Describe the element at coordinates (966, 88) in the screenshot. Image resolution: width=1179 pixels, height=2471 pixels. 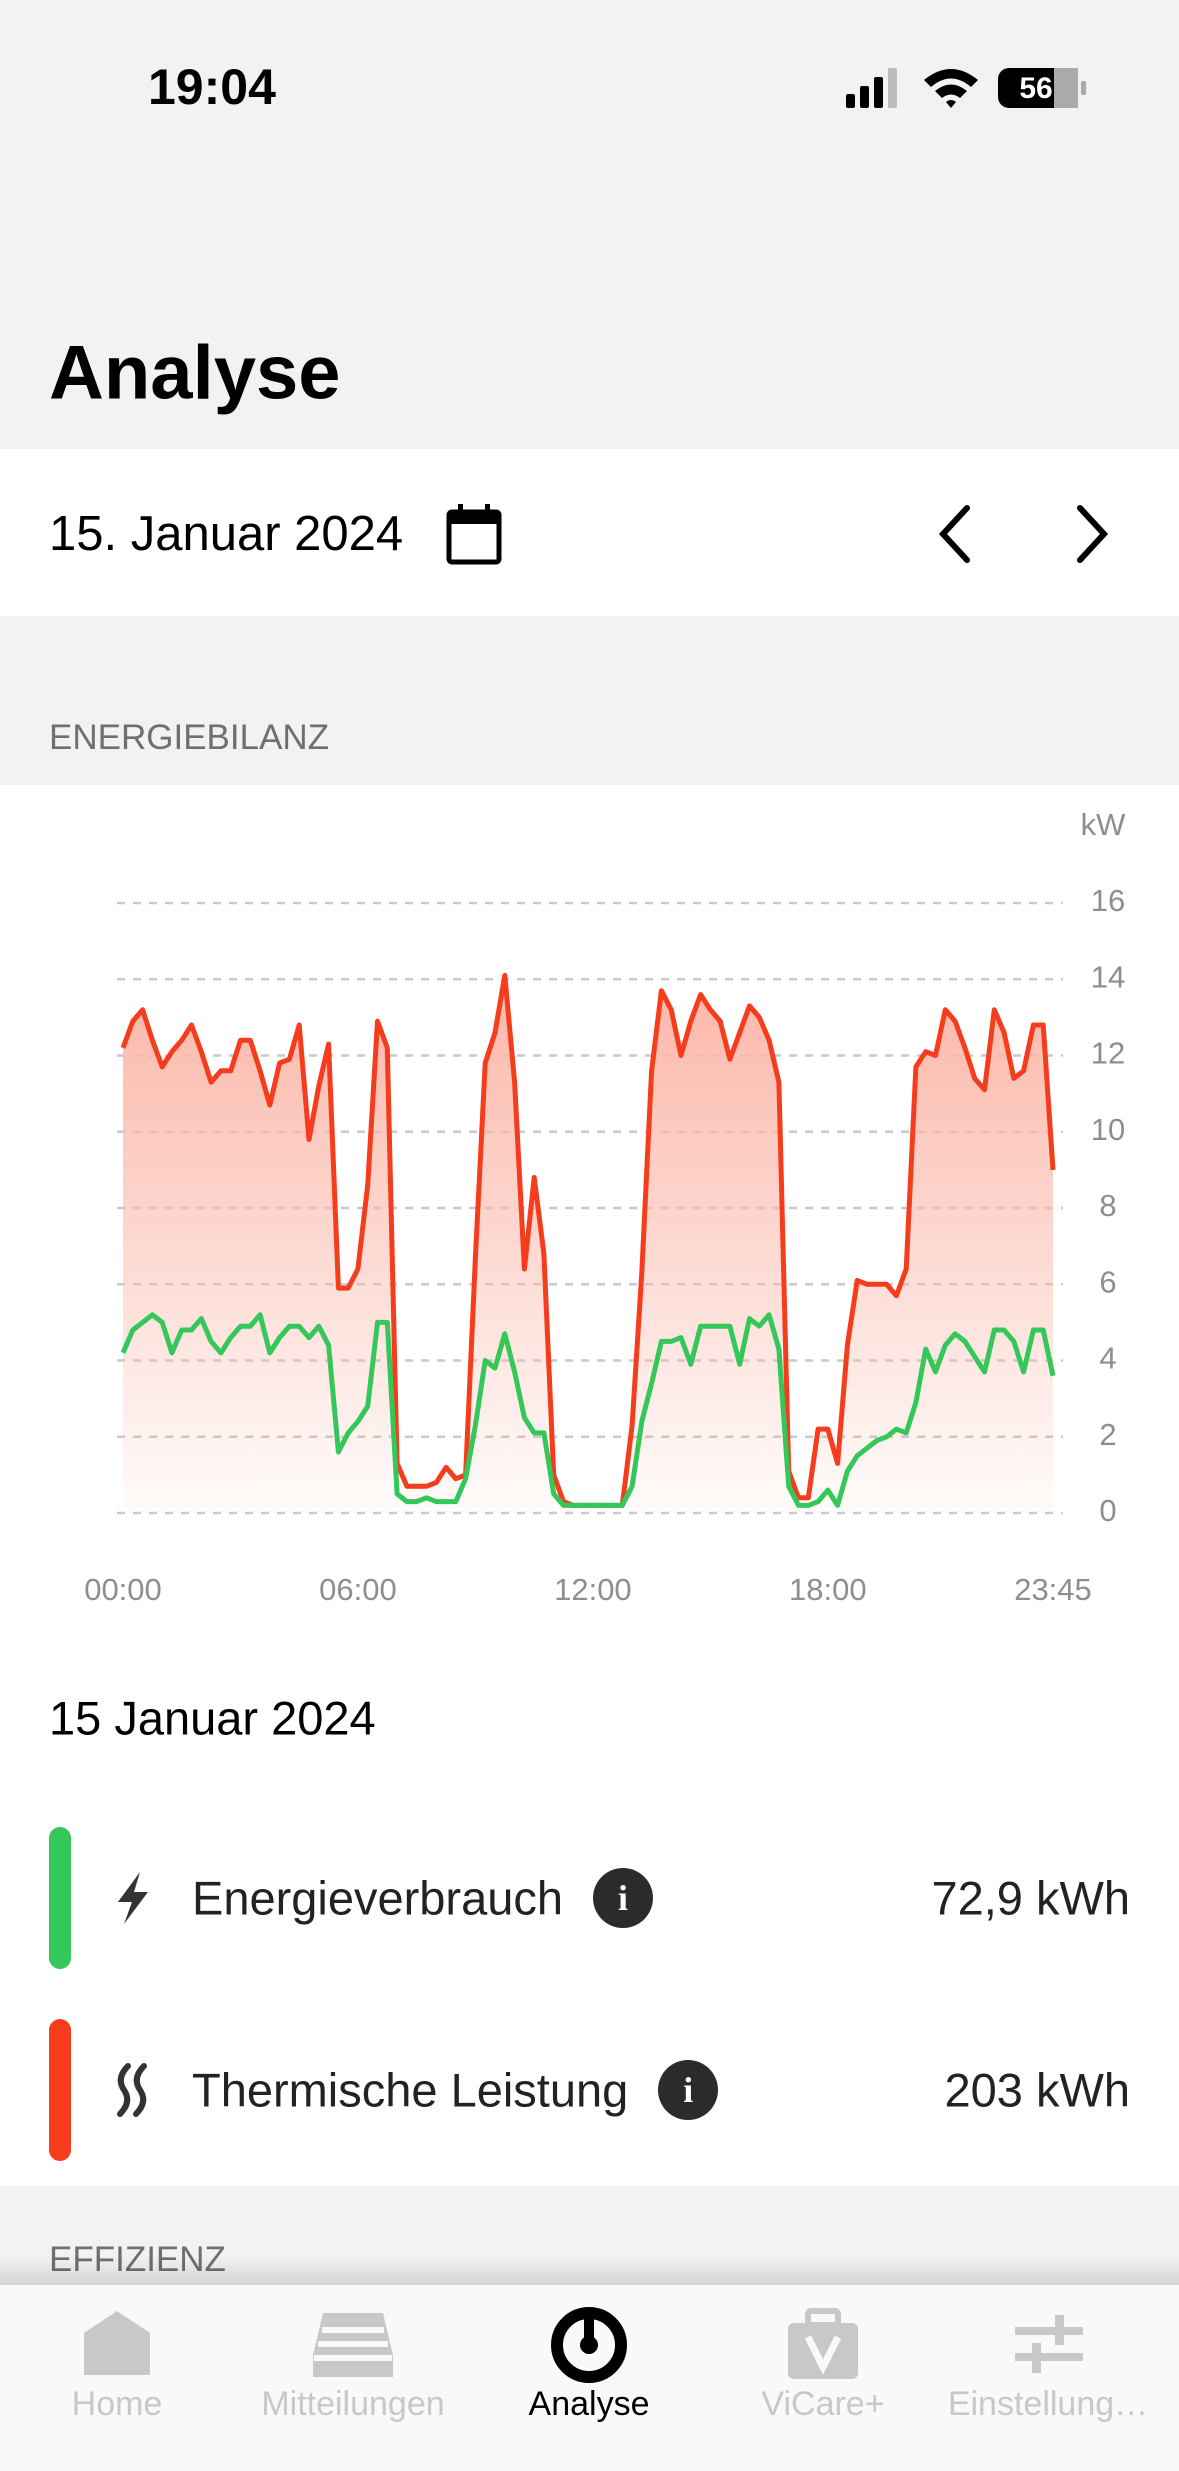
I see `status-icons: 56` at that location.